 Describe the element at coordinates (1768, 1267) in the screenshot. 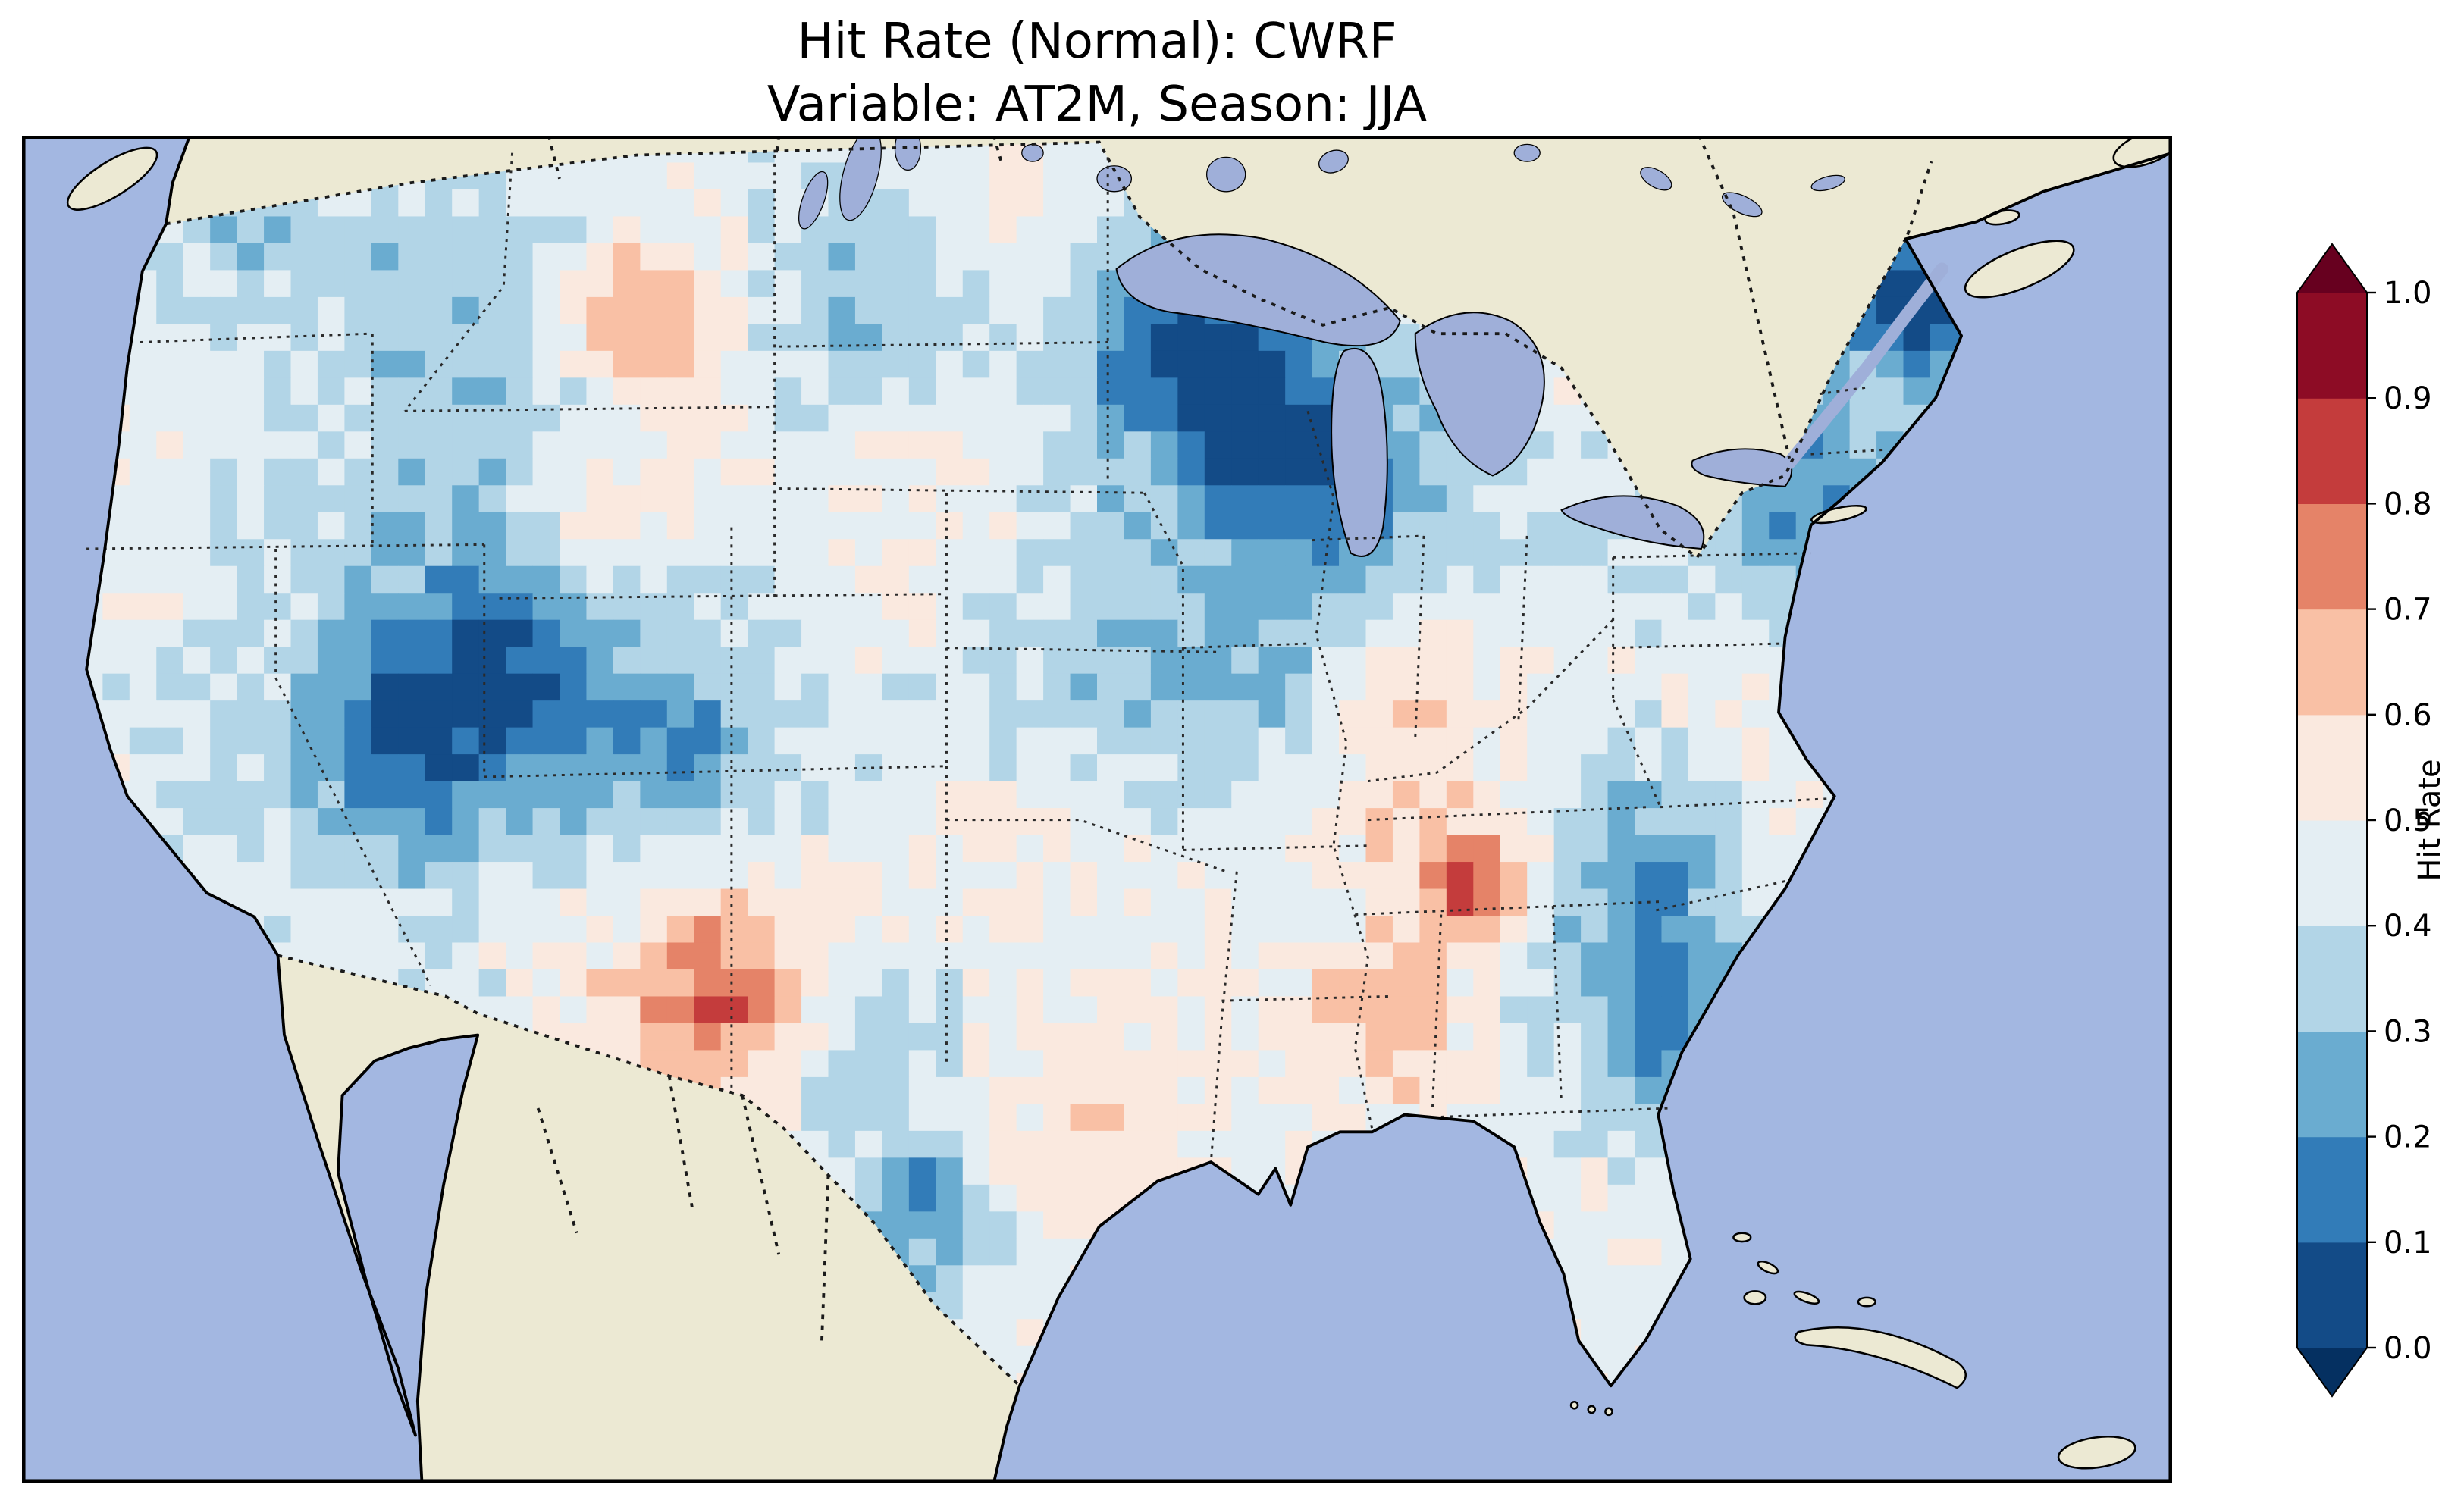

I see `bahamas-islet` at that location.